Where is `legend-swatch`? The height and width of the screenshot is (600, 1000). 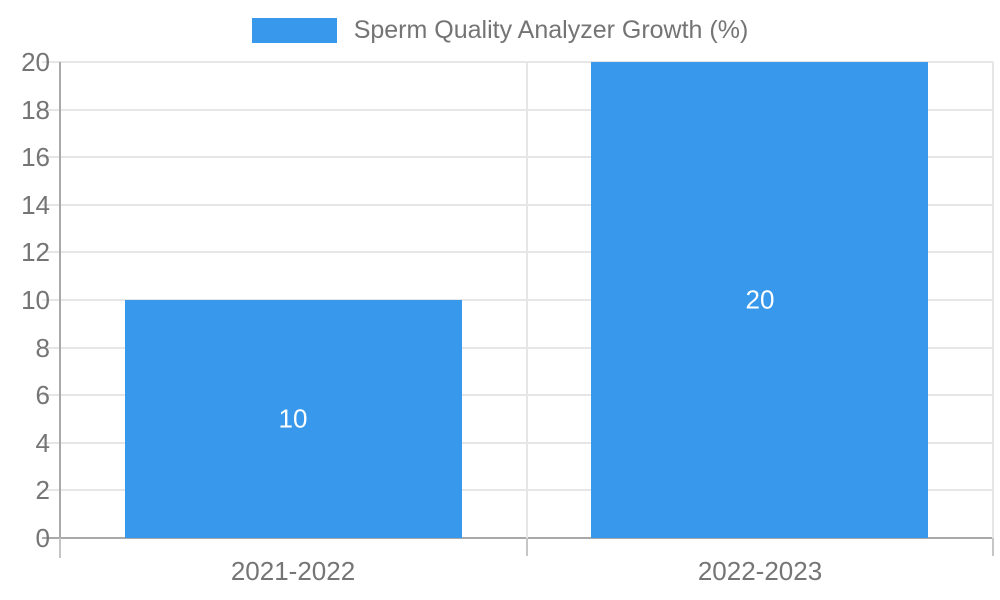 legend-swatch is located at coordinates (294, 30).